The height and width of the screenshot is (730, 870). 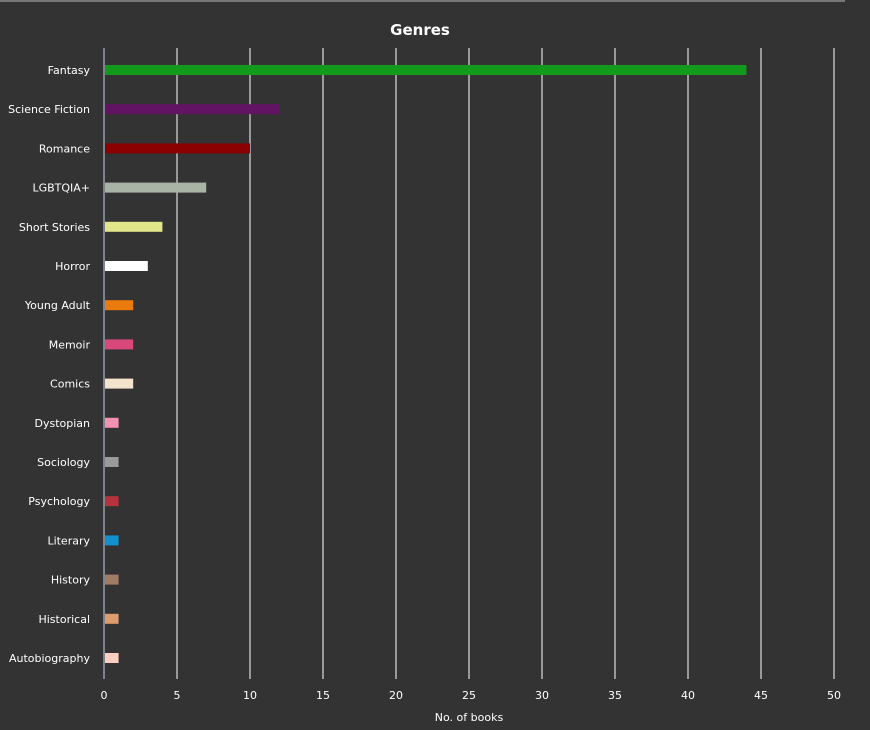 I want to click on y-category-label: Sociology, so click(x=63, y=462).